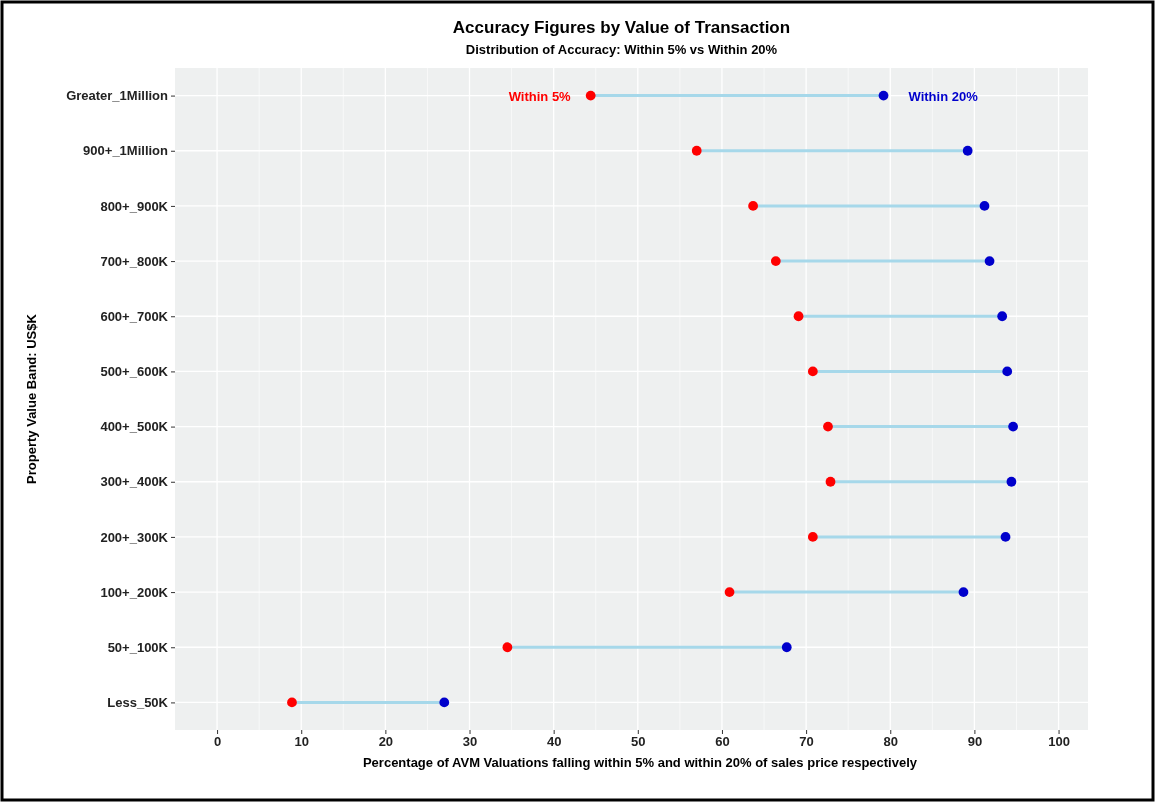  Describe the element at coordinates (134, 537) in the screenshot. I see `y-tick-label: 200+_300K` at that location.